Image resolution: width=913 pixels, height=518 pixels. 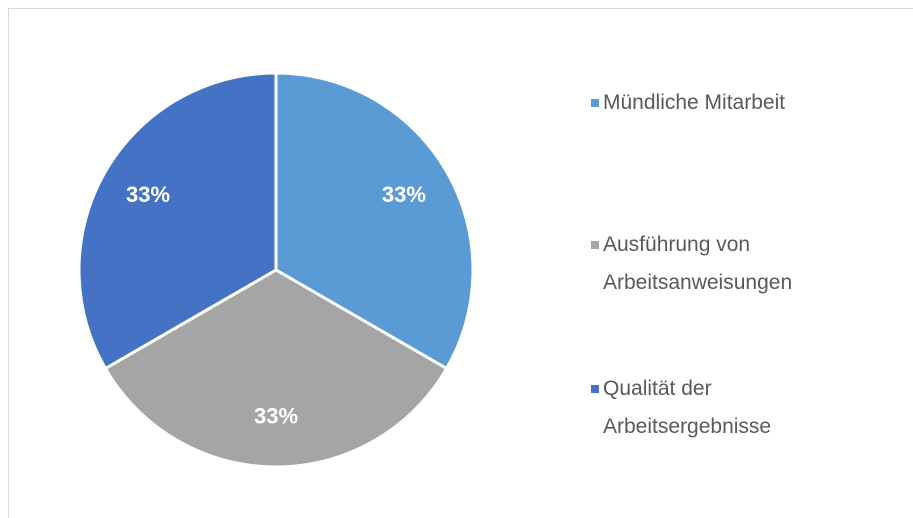 I want to click on legend-label: Qualität der Arbeitsergebnisse, so click(x=687, y=407).